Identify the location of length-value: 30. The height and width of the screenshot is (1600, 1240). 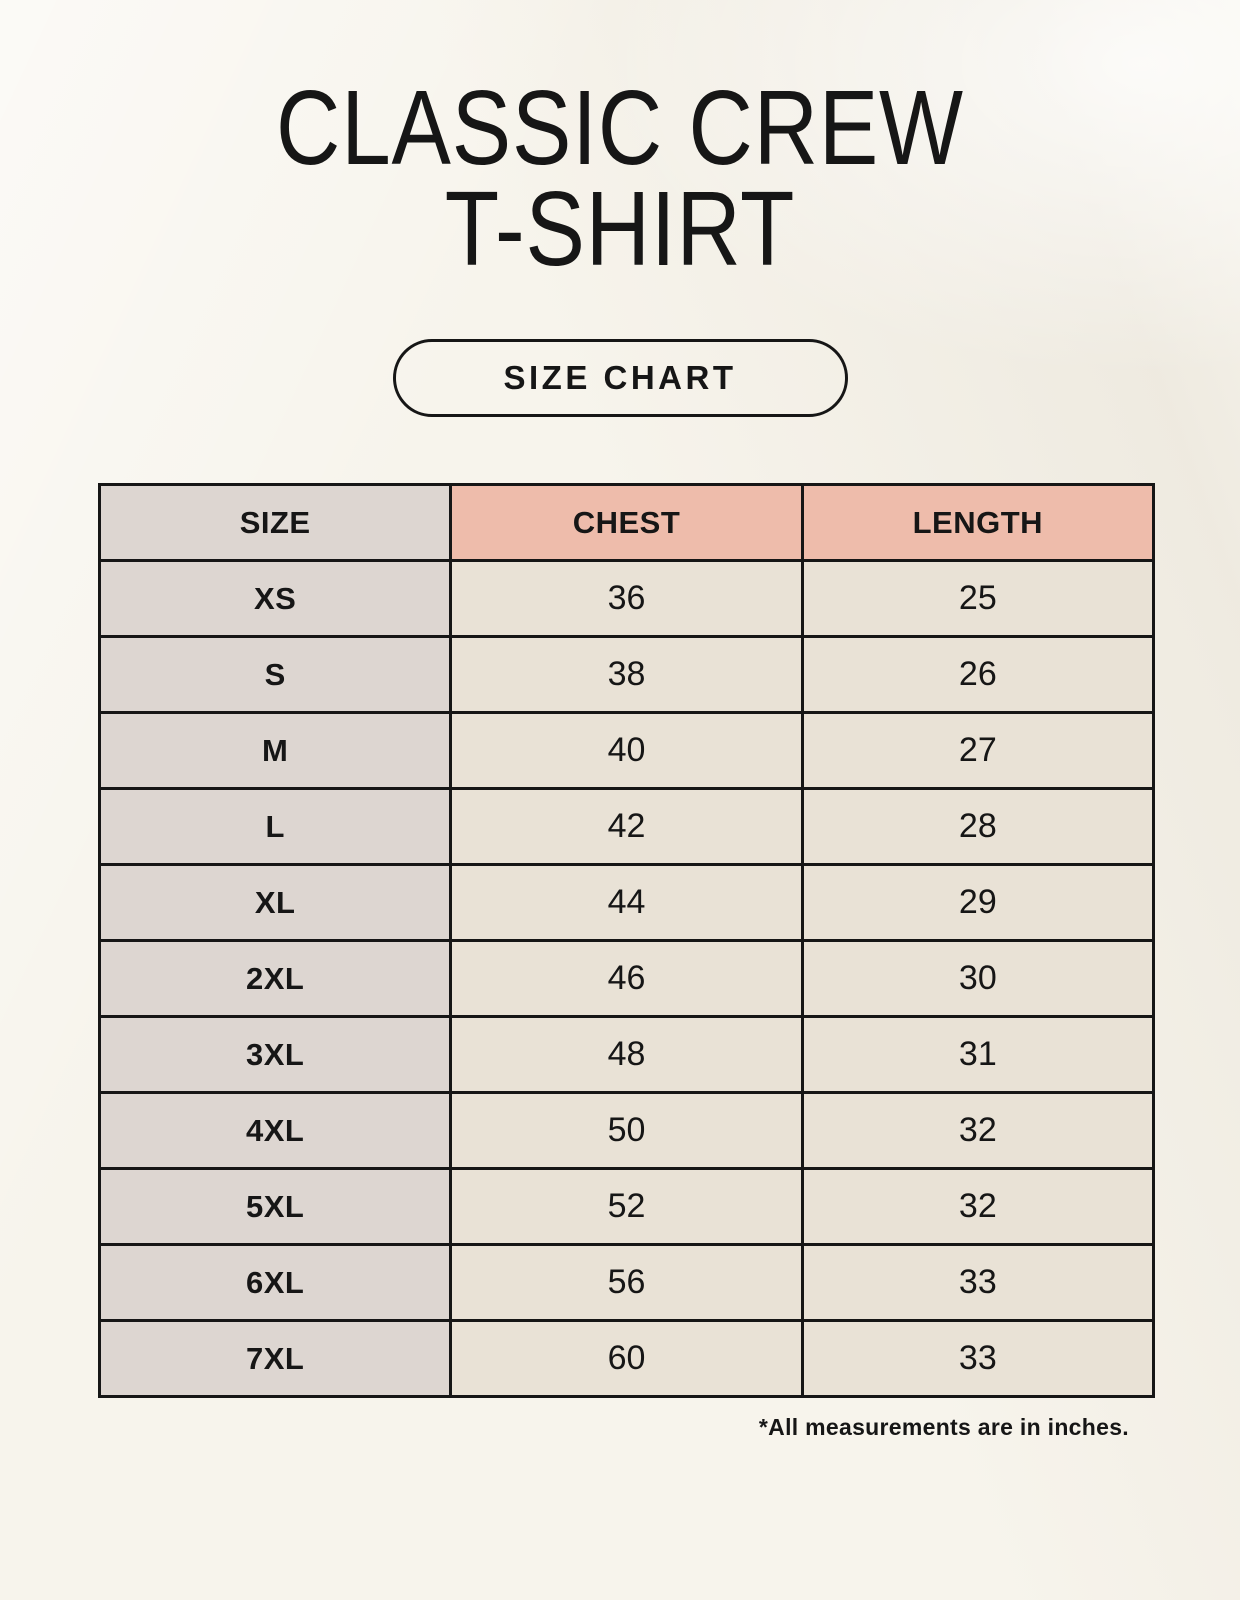
(978, 979).